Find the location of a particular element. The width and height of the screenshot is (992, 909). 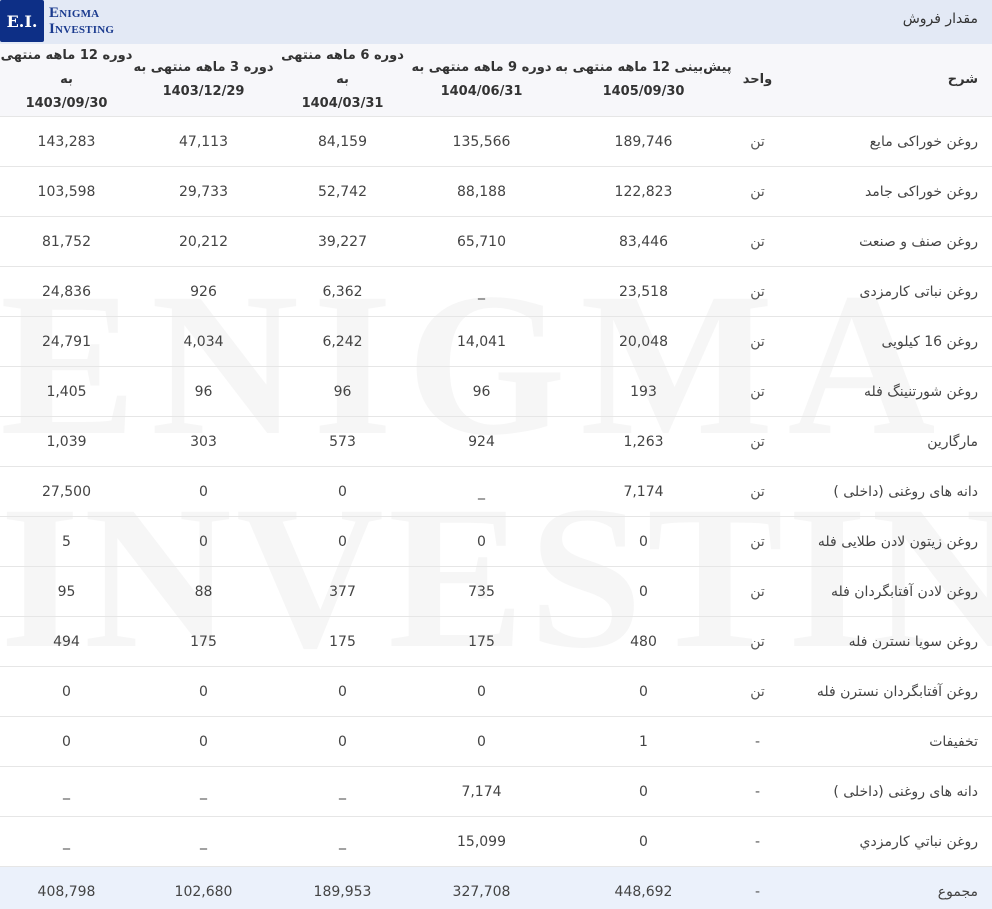

table-row: دانه های روغنی (داخلی ) - 0 7,174 _ _ _ is located at coordinates (496, 791).